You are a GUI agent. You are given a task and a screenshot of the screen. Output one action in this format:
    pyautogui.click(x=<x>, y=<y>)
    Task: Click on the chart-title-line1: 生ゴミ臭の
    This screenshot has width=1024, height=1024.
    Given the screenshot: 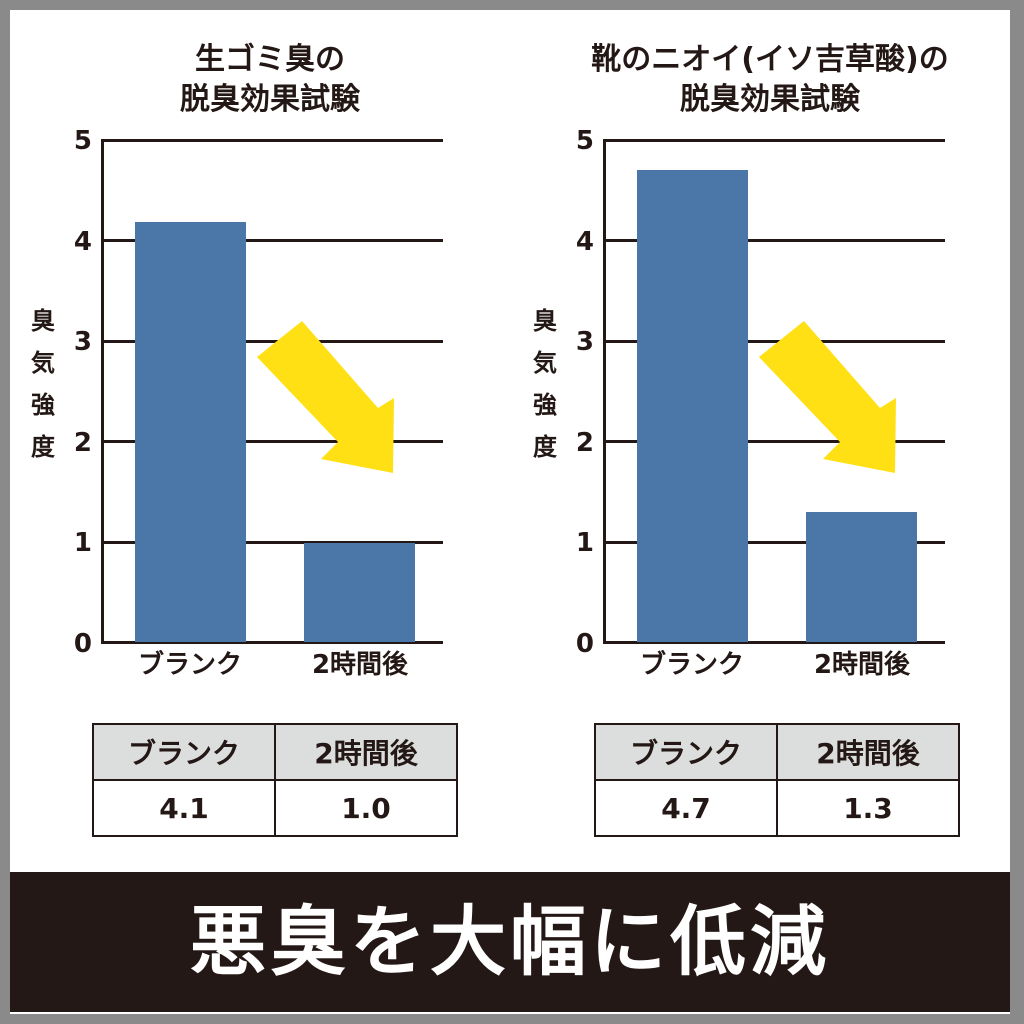 What is the action you would take?
    pyautogui.click(x=270, y=59)
    